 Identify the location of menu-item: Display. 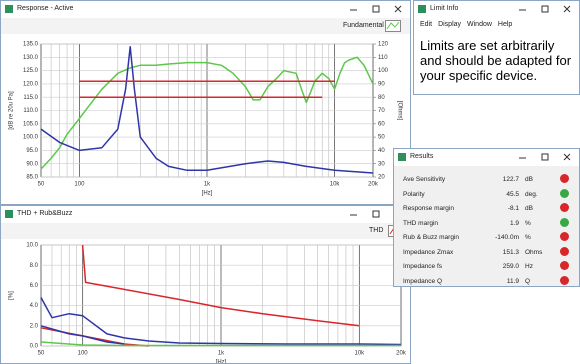
(450, 24).